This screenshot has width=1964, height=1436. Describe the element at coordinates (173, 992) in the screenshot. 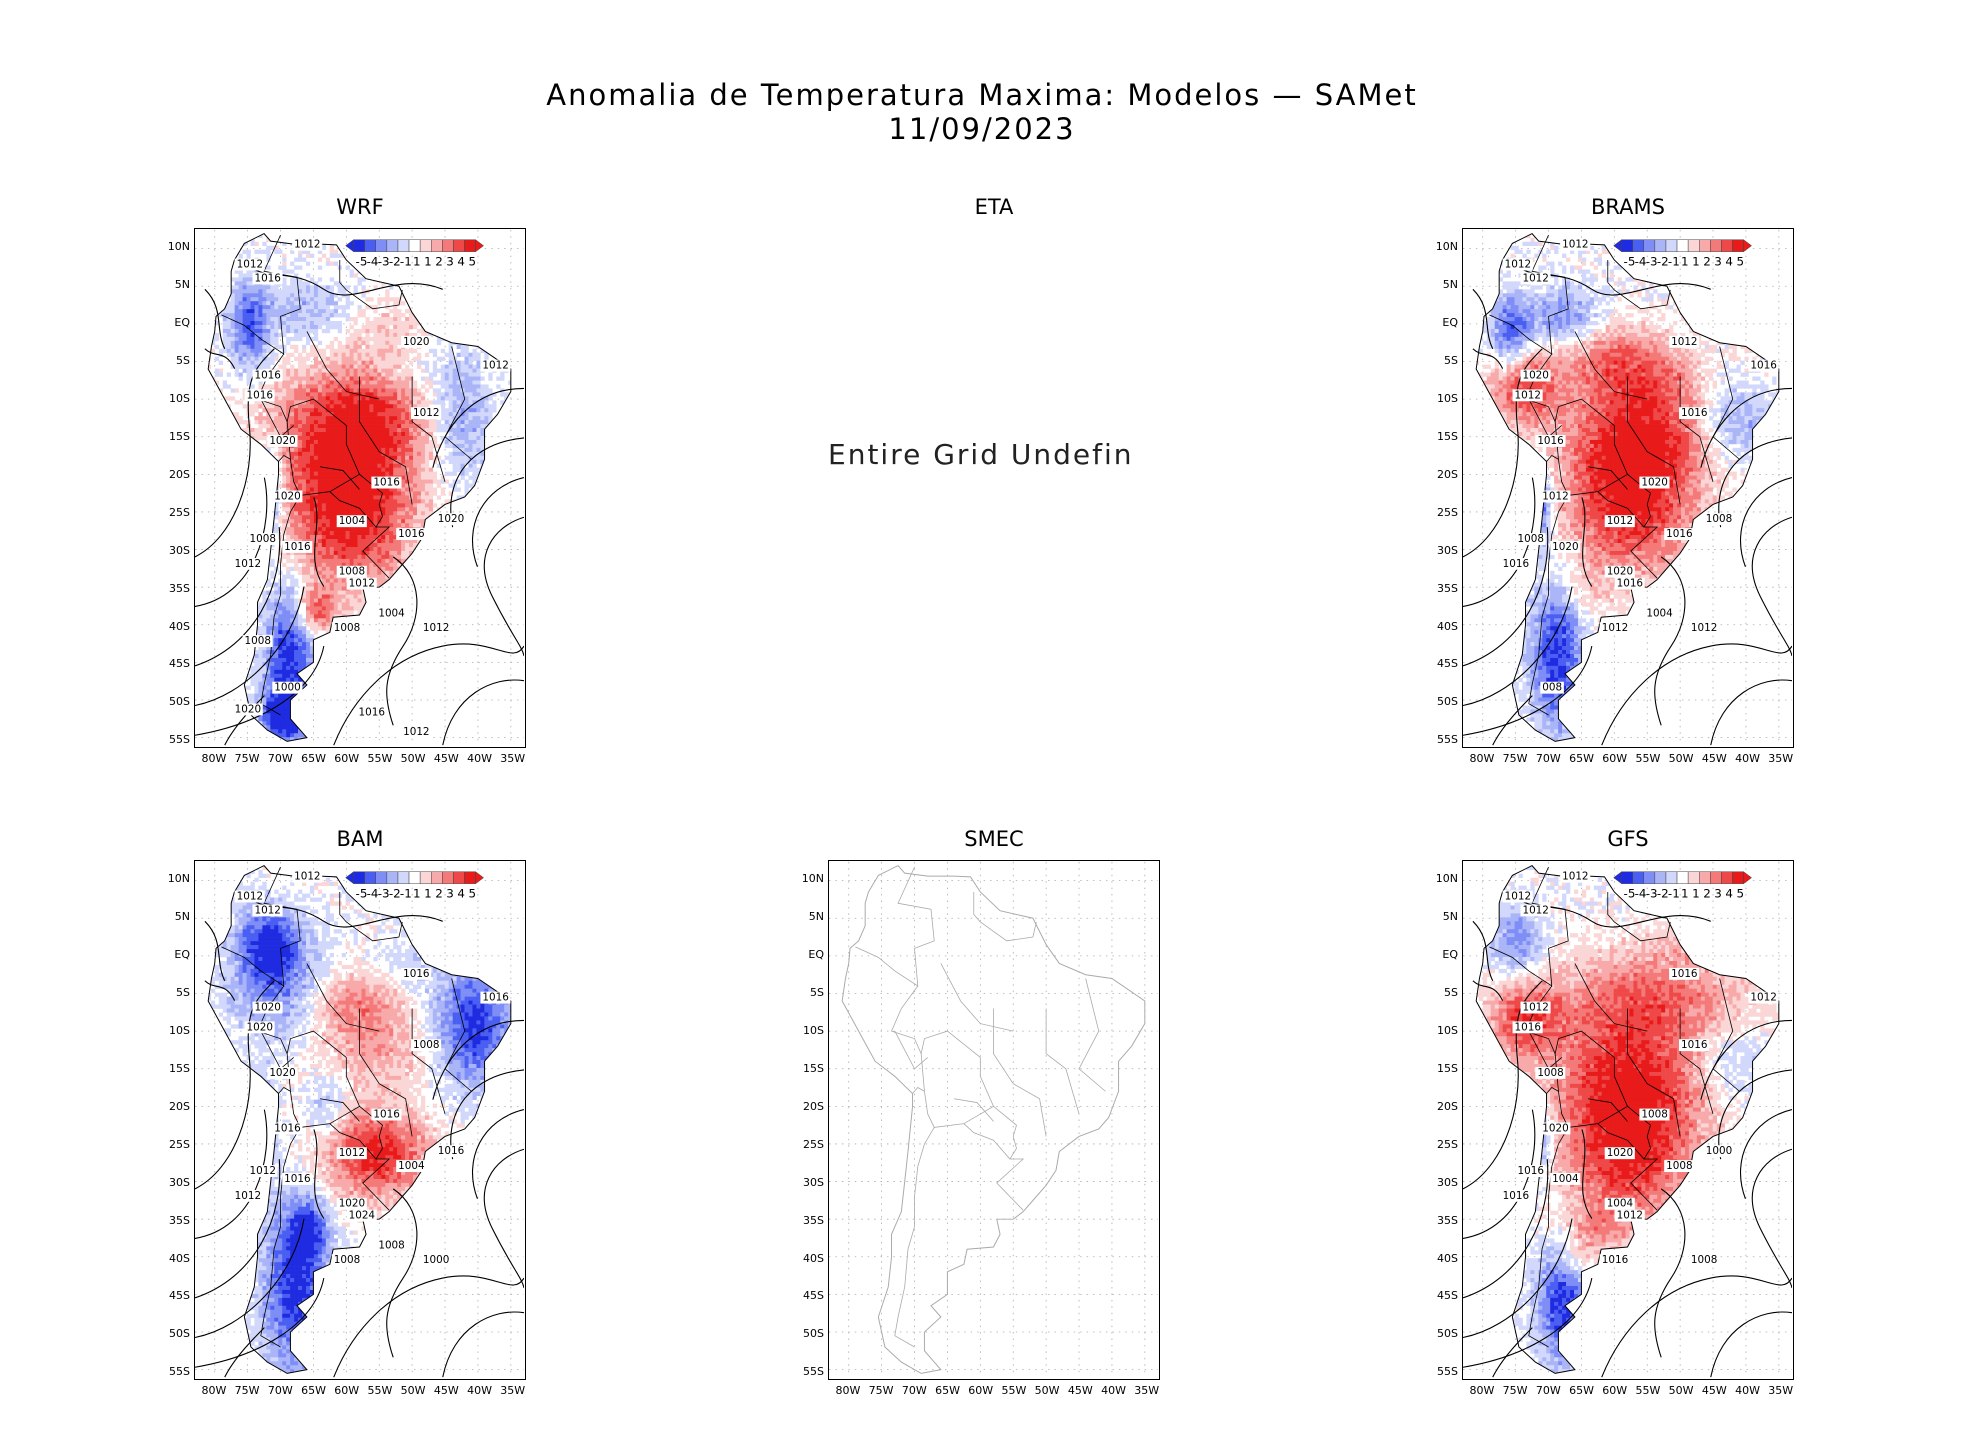

I see `y-tick-label: 5S` at that location.